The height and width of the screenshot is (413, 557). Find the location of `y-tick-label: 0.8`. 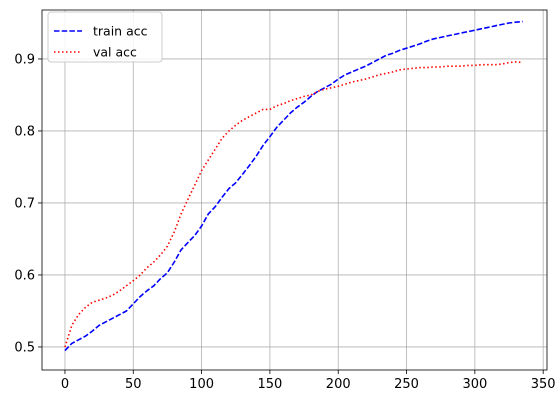

y-tick-label: 0.8 is located at coordinates (24, 131).